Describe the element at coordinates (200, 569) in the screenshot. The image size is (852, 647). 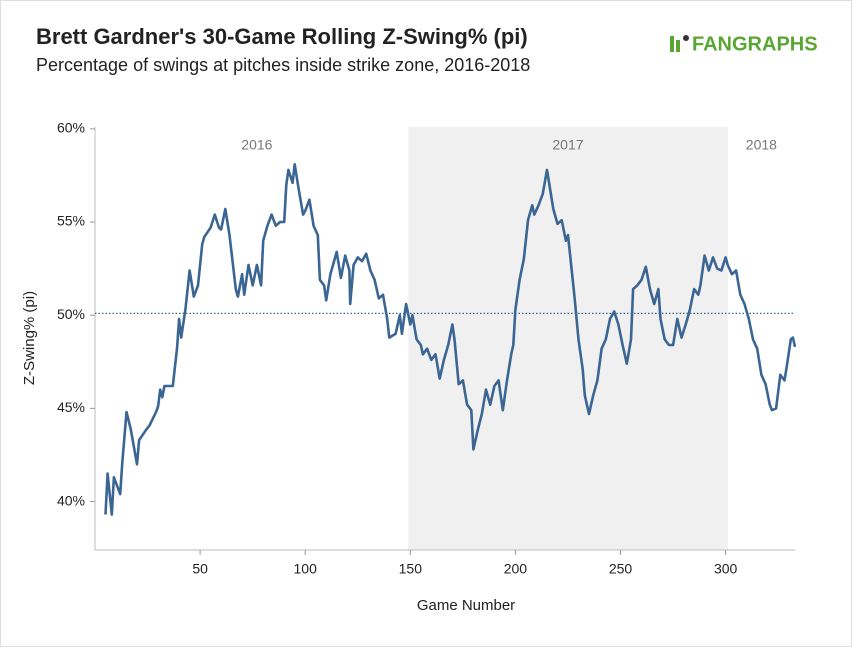
I see `x-tick-label: 50` at that location.